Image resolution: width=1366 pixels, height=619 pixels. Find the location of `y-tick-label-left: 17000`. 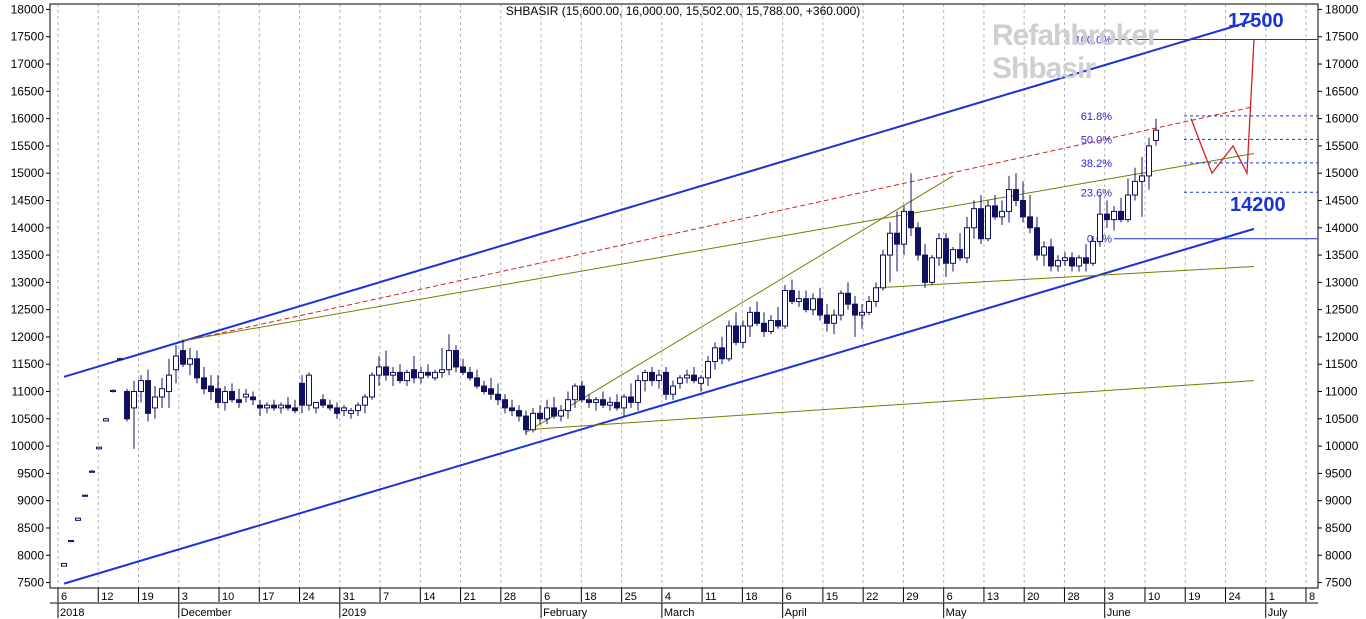

y-tick-label-left: 17000 is located at coordinates (28, 64).